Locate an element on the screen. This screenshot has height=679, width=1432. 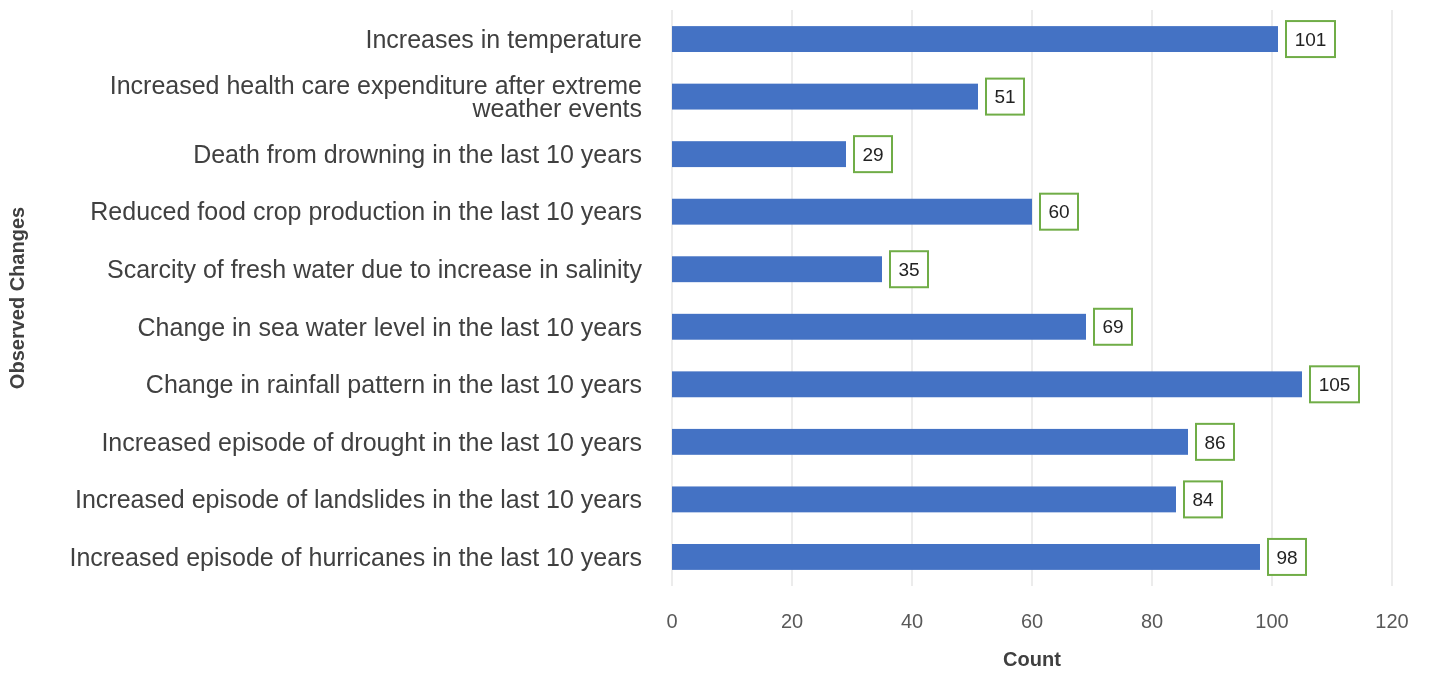
x-tick-label: 100 is located at coordinates (1272, 621).